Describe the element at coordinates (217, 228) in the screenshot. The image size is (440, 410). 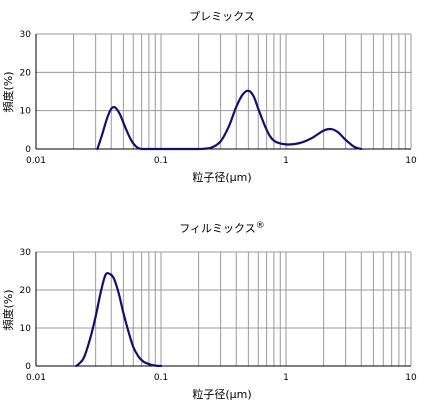
I see `filmix-title-text: フィルミックス` at that location.